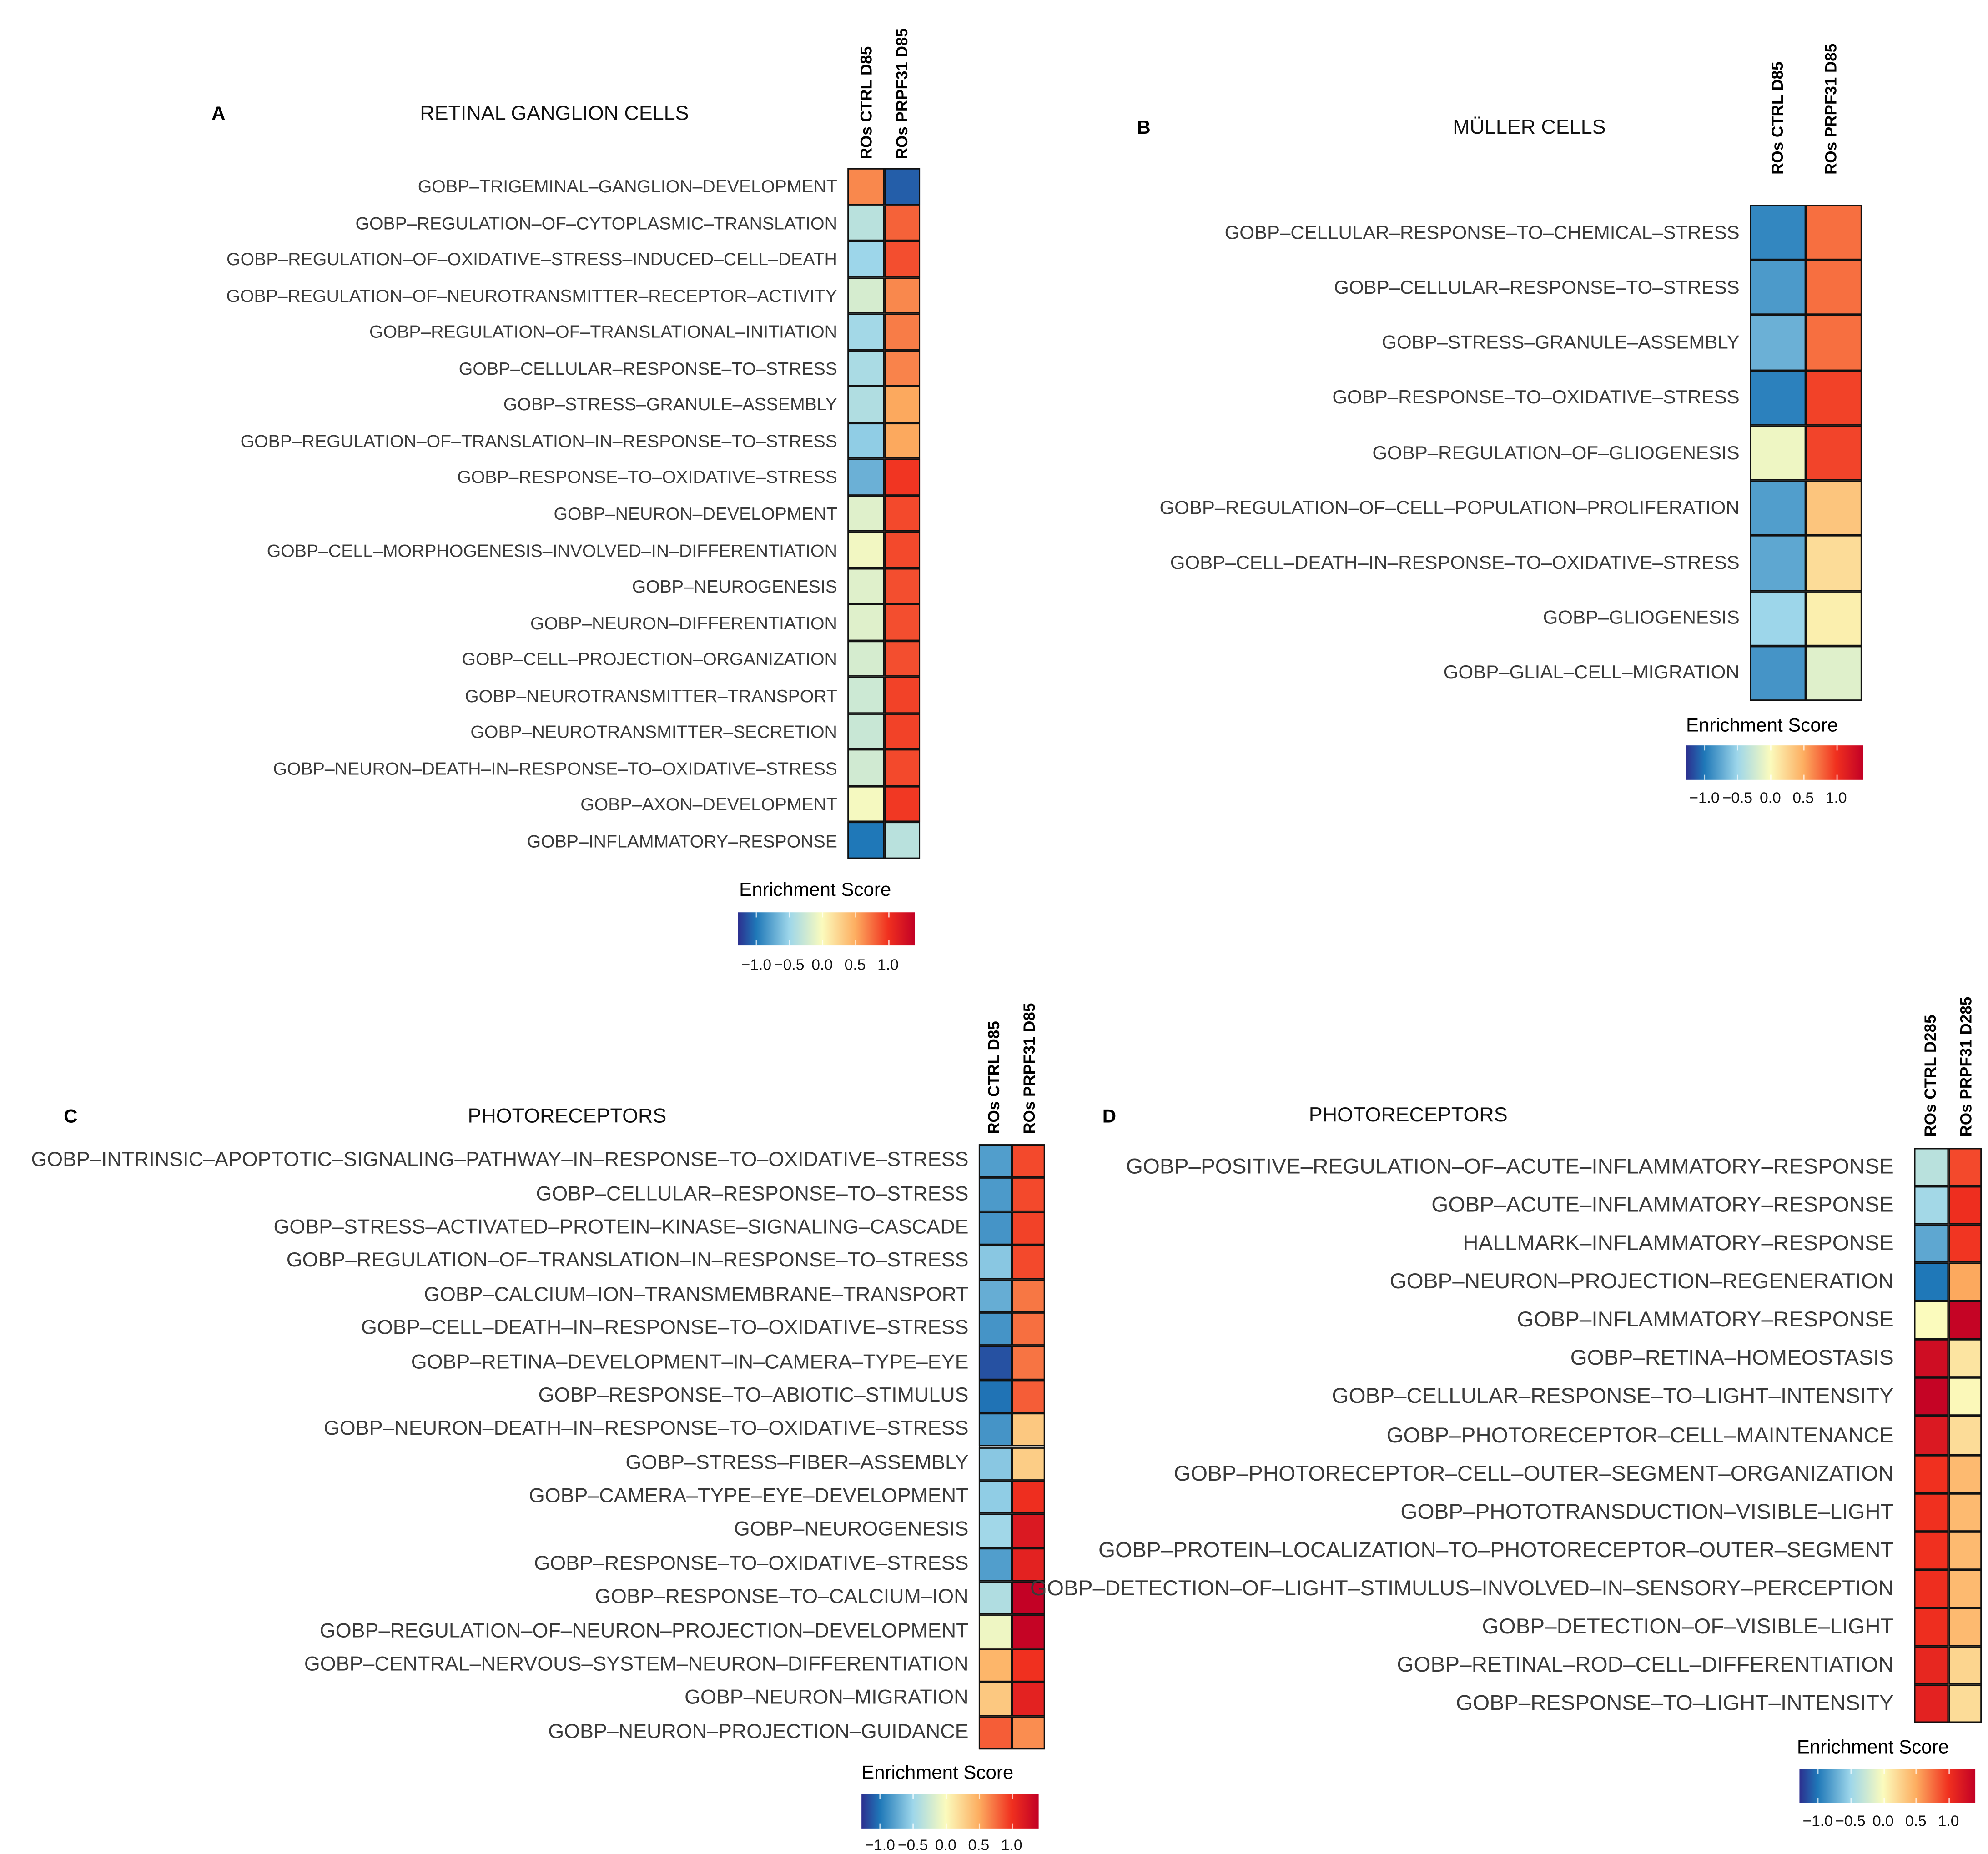  I want to click on row-label: GOBP–STRESS–FIBER–ASSEMBLY, so click(797, 1463).